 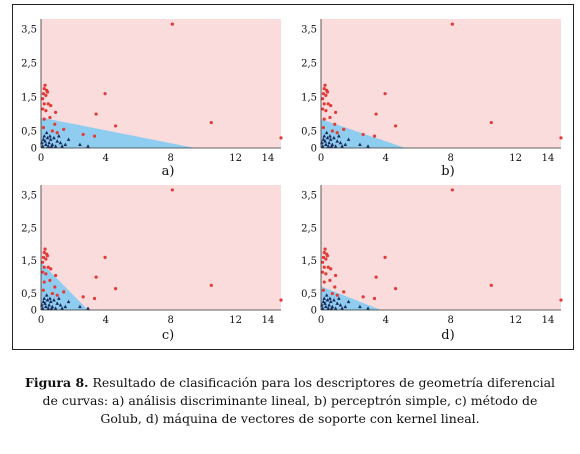 I want to click on panel-label: d), so click(x=447, y=335).